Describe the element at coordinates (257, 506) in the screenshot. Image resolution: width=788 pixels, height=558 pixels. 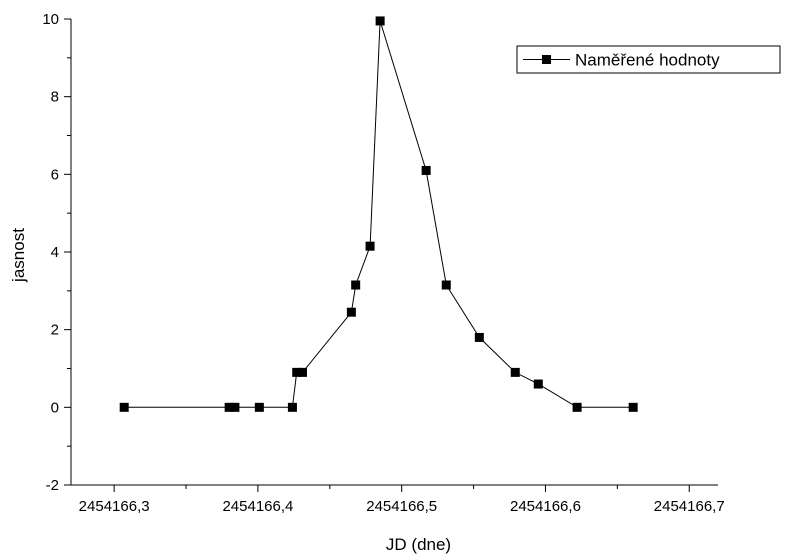
I see `x-tick-label: 2454166,4` at that location.